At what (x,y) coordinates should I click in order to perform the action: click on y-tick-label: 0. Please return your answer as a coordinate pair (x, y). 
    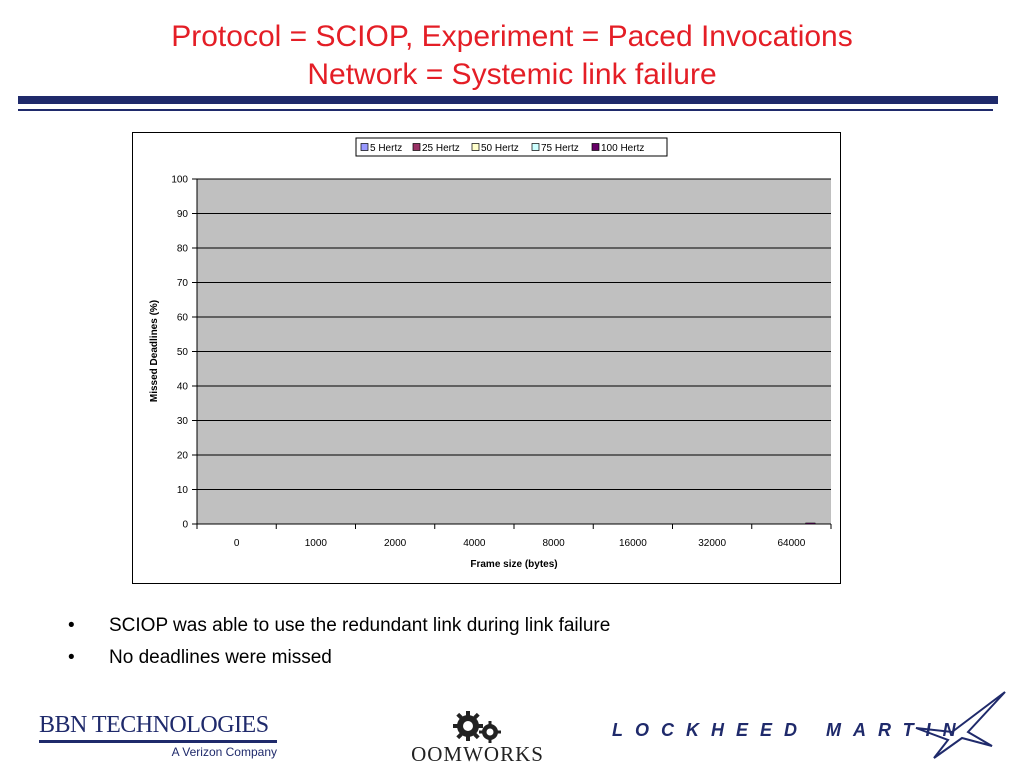
    Looking at the image, I should click on (185, 525).